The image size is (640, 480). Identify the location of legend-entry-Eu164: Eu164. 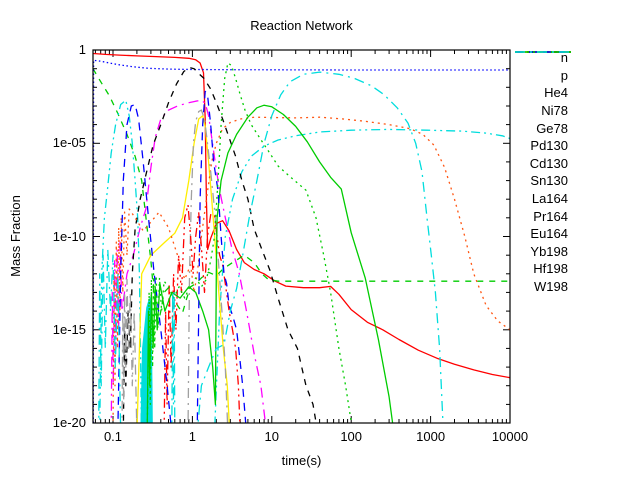
(576, 147).